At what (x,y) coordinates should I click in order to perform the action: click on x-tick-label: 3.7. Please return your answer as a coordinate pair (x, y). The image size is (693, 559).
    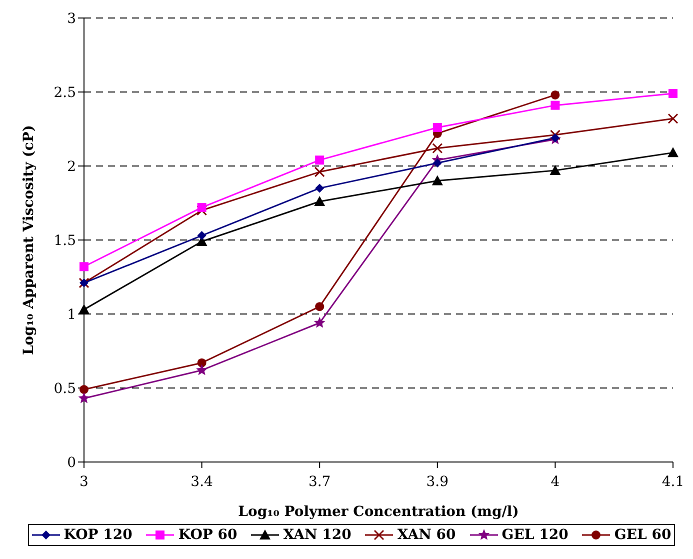
    Looking at the image, I should click on (319, 482).